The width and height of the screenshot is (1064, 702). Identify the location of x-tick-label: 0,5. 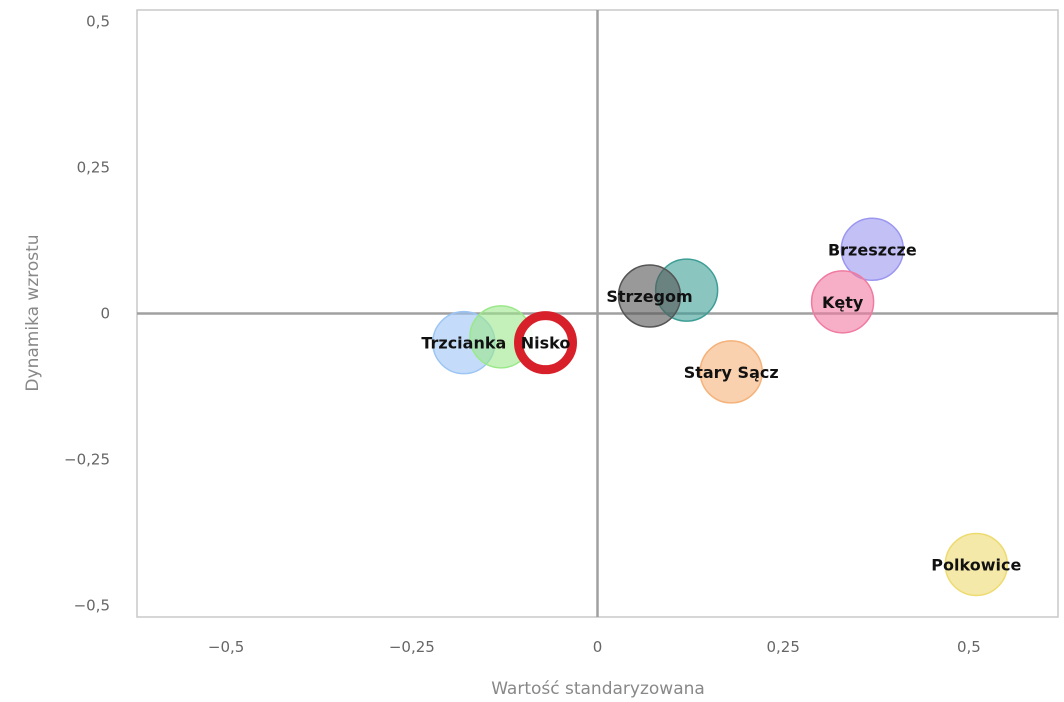
(969, 647).